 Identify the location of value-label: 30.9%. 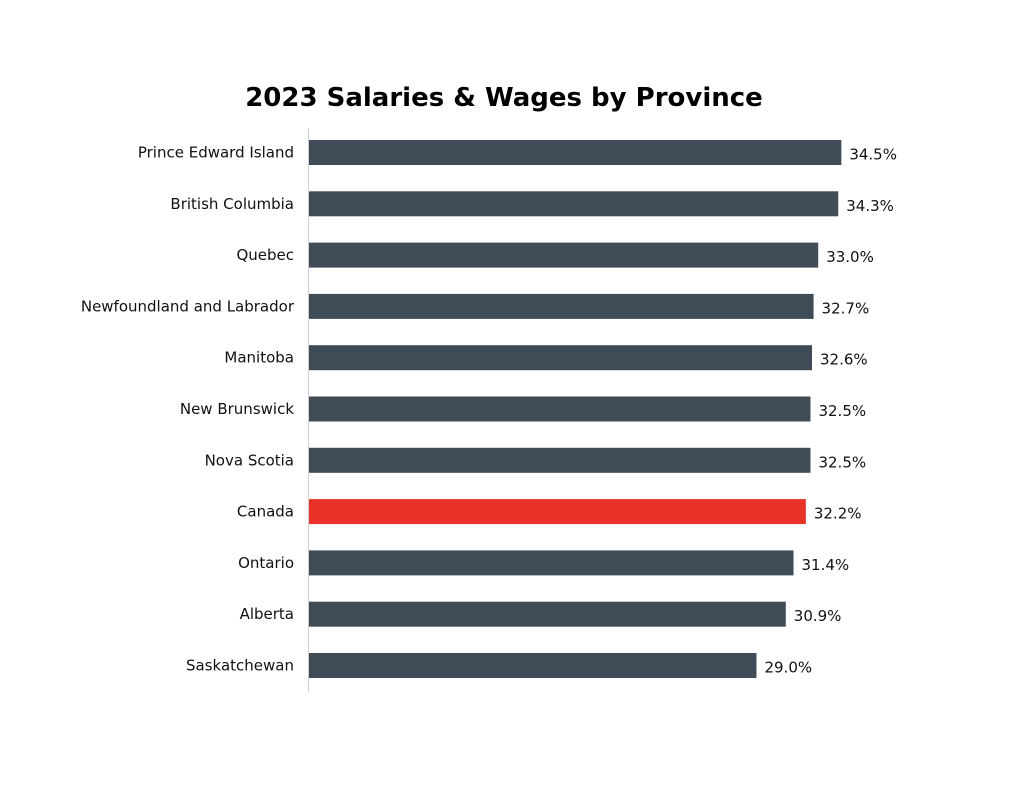
(818, 616).